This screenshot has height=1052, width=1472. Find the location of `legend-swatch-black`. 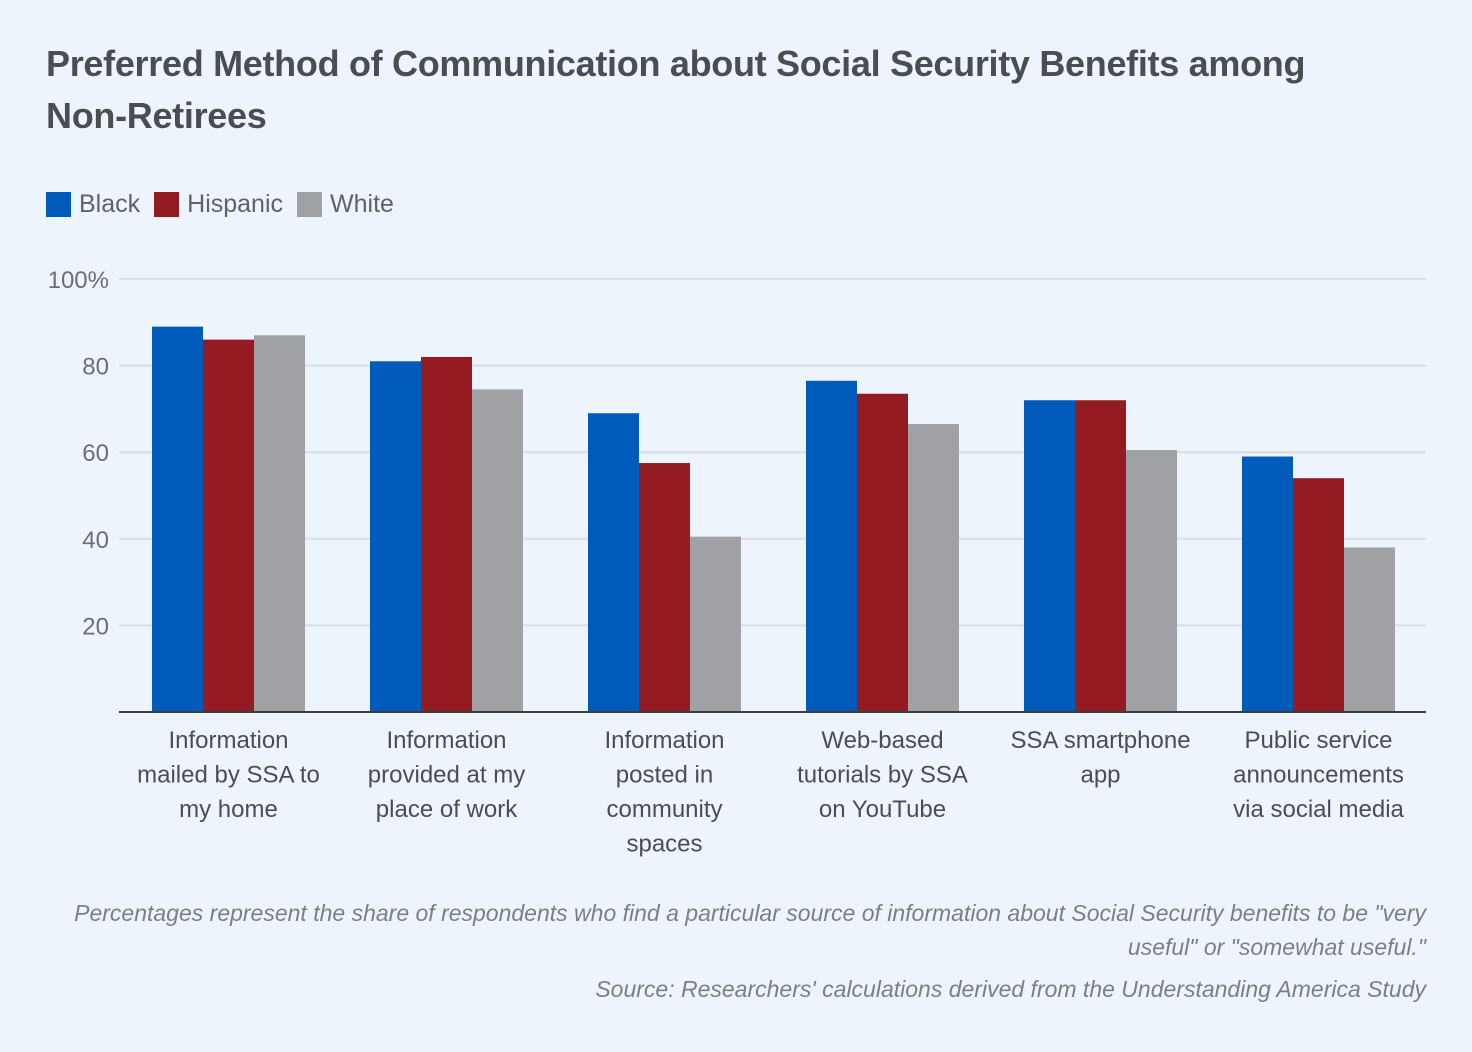

legend-swatch-black is located at coordinates (58, 204).